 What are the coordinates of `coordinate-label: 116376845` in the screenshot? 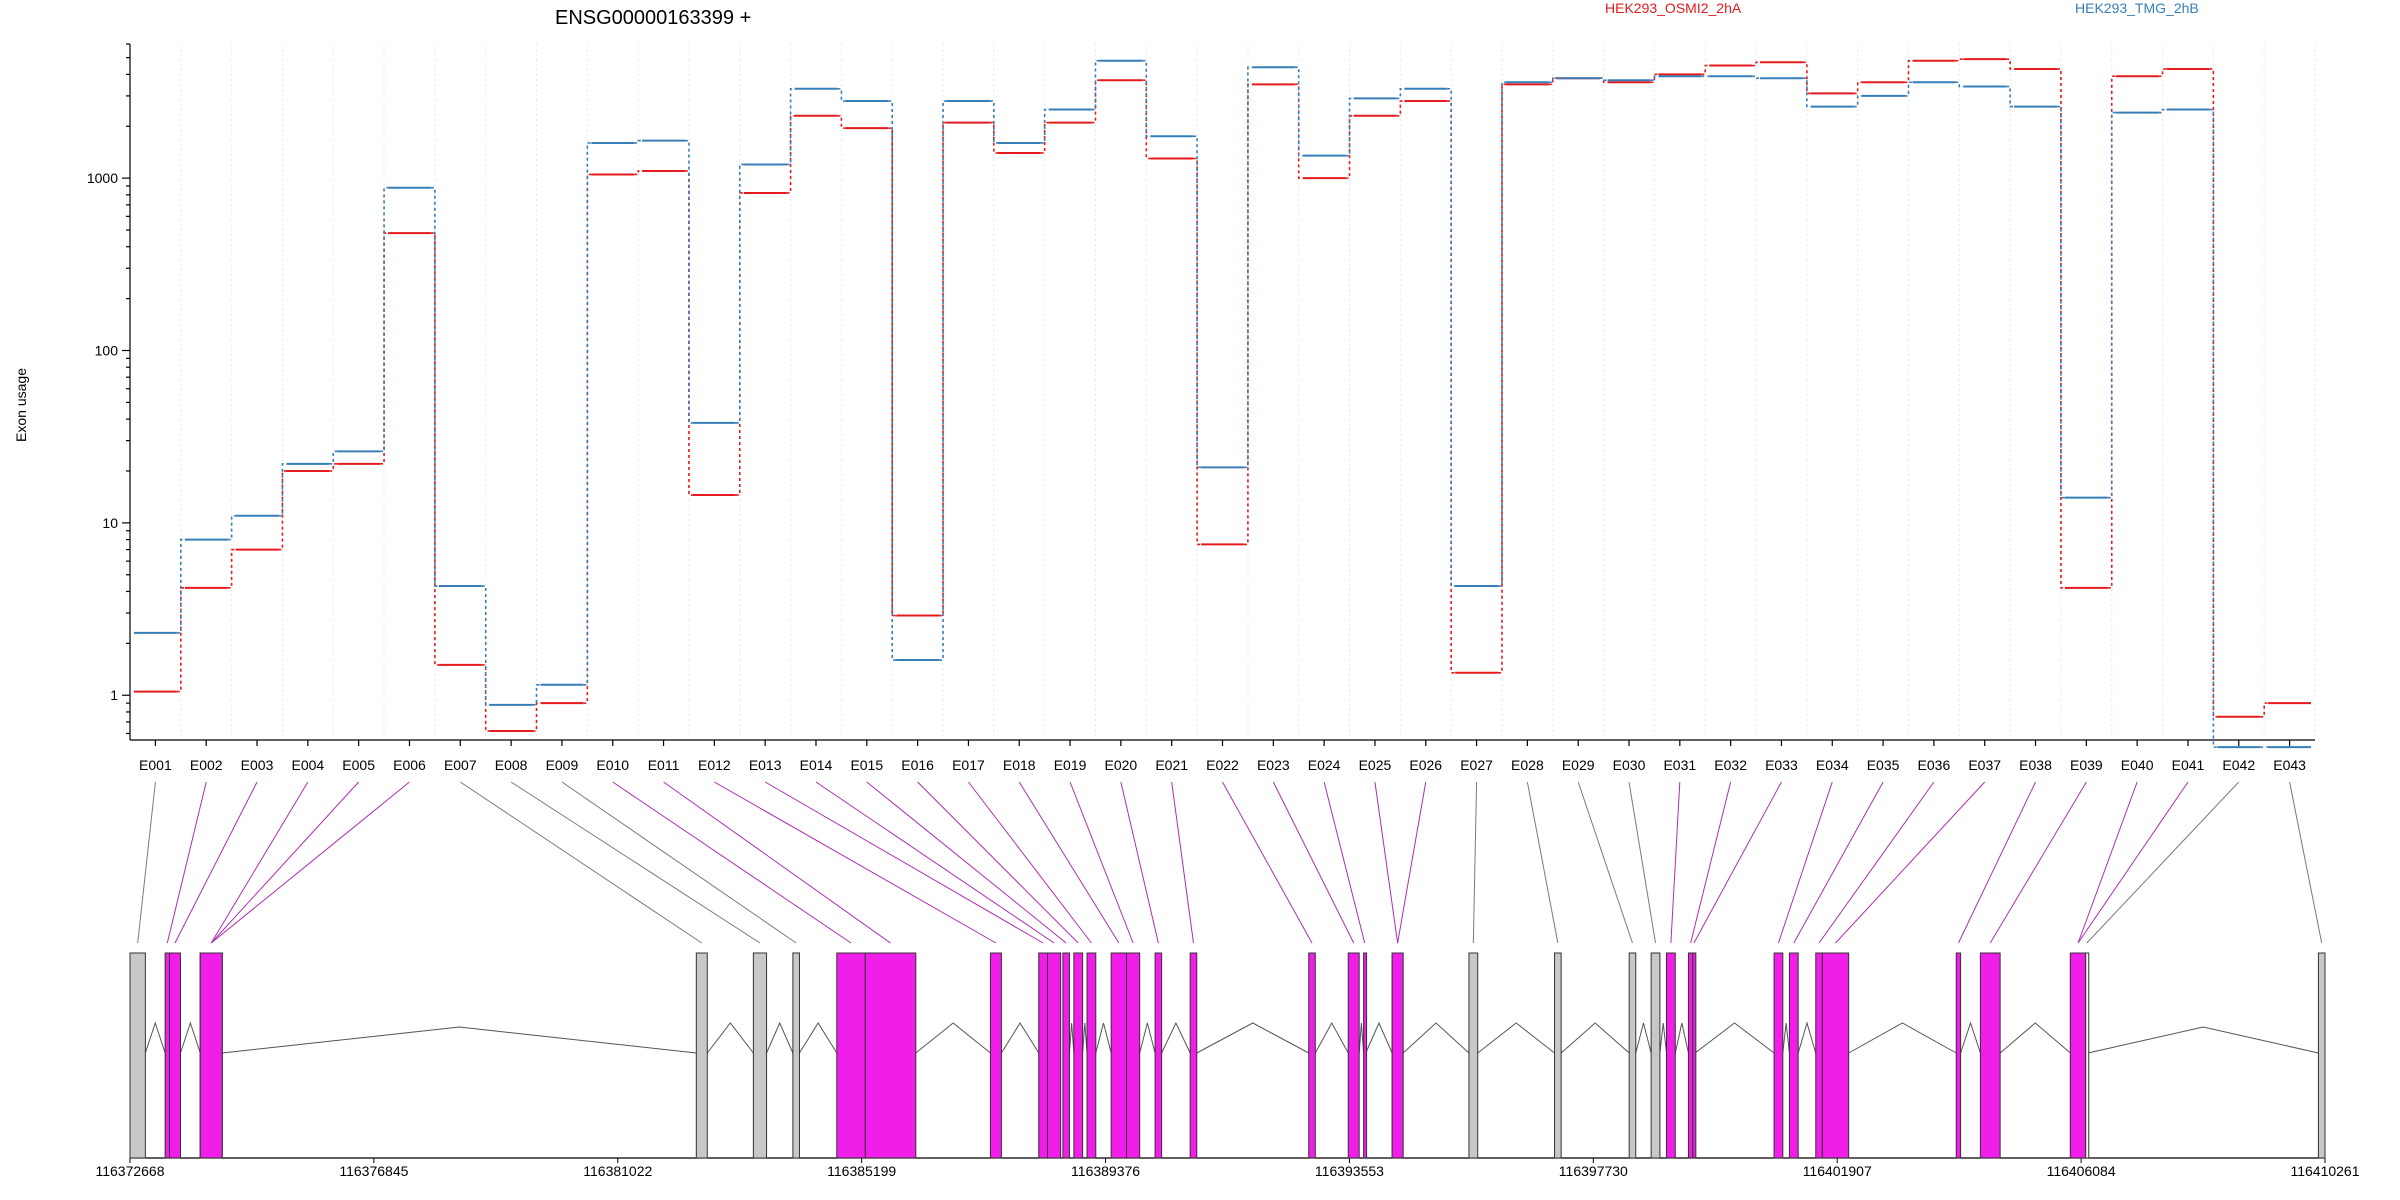 It's located at (373, 1171).